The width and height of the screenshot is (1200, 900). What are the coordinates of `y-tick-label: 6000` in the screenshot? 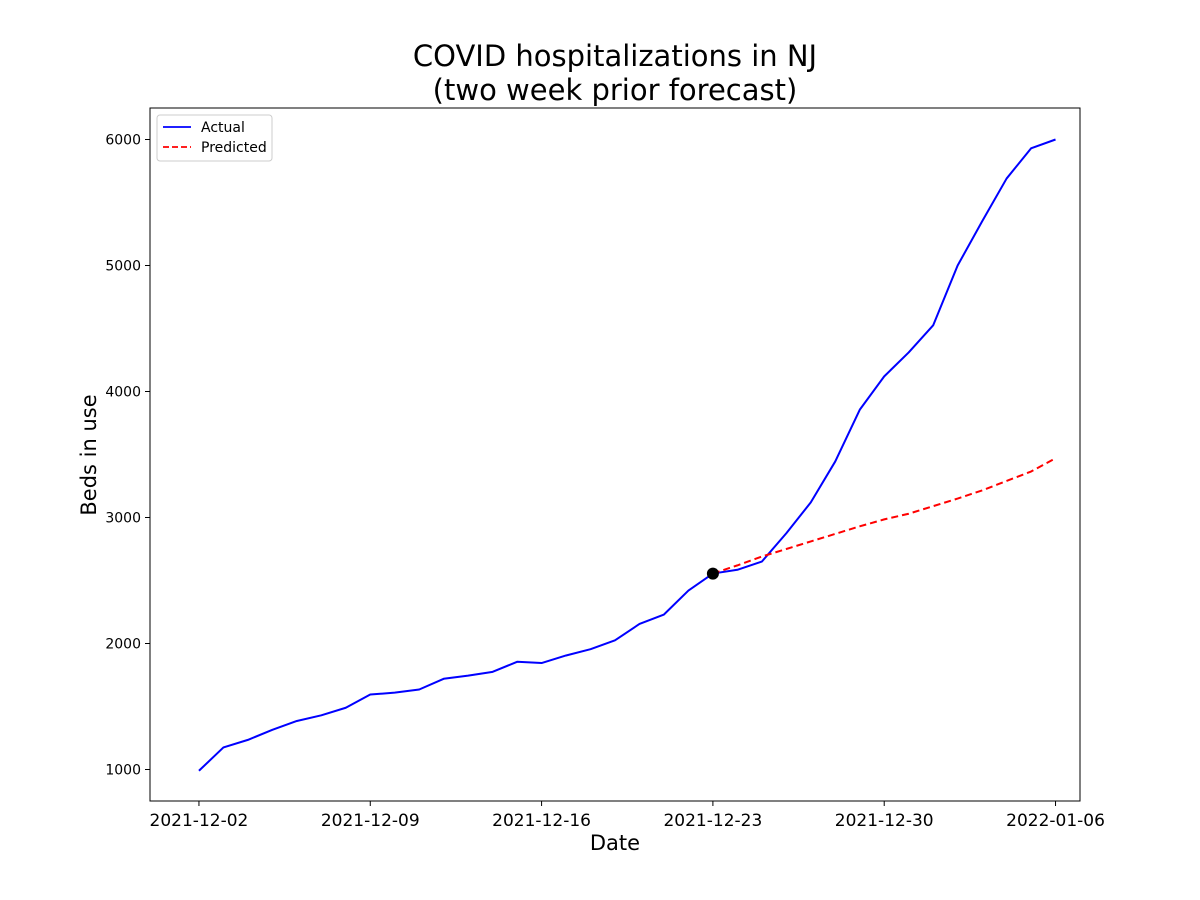 It's located at (123, 141).